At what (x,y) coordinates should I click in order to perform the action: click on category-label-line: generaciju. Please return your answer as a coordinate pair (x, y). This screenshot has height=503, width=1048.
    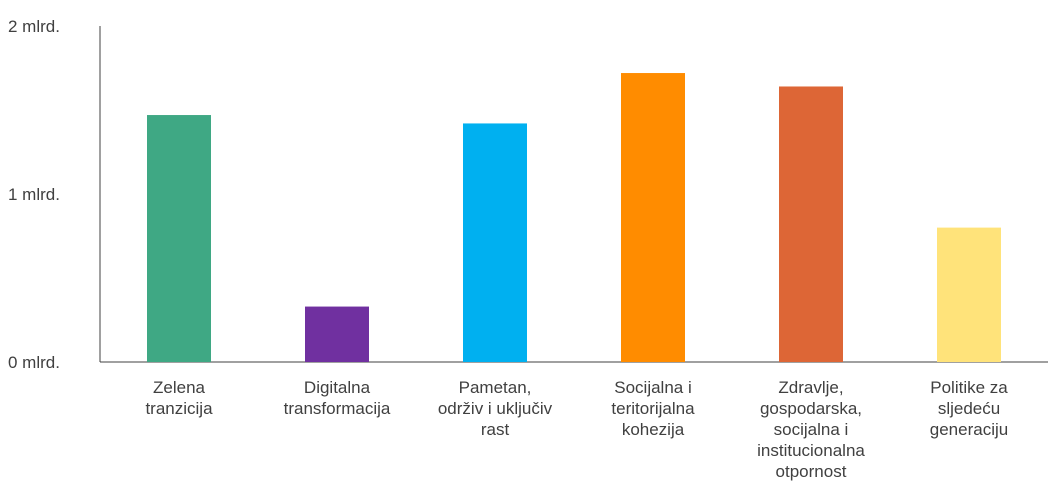
    Looking at the image, I should click on (969, 429).